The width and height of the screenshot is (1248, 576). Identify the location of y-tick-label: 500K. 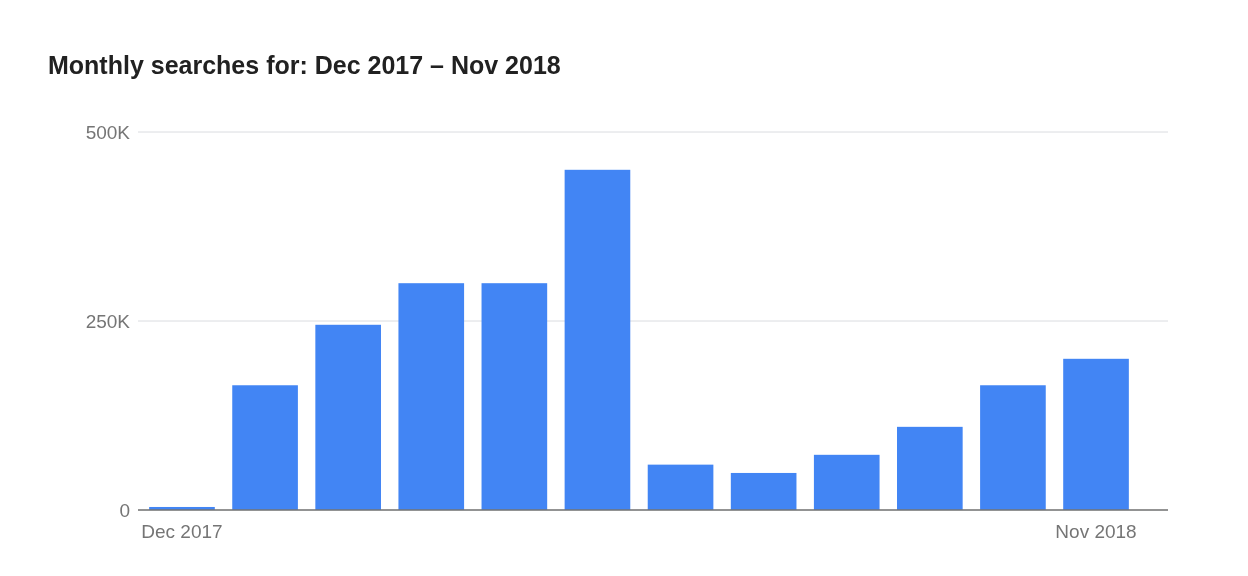
(108, 132).